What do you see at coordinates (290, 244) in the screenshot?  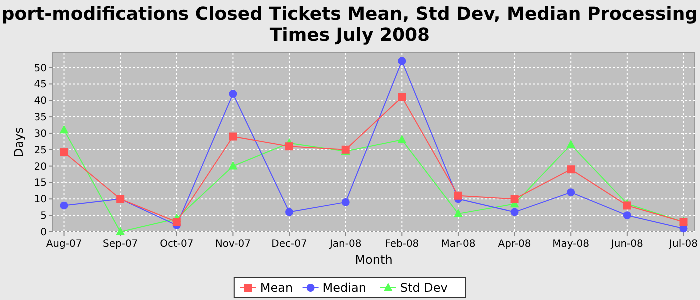 I see `x-tick-label: Dec-07` at bounding box center [290, 244].